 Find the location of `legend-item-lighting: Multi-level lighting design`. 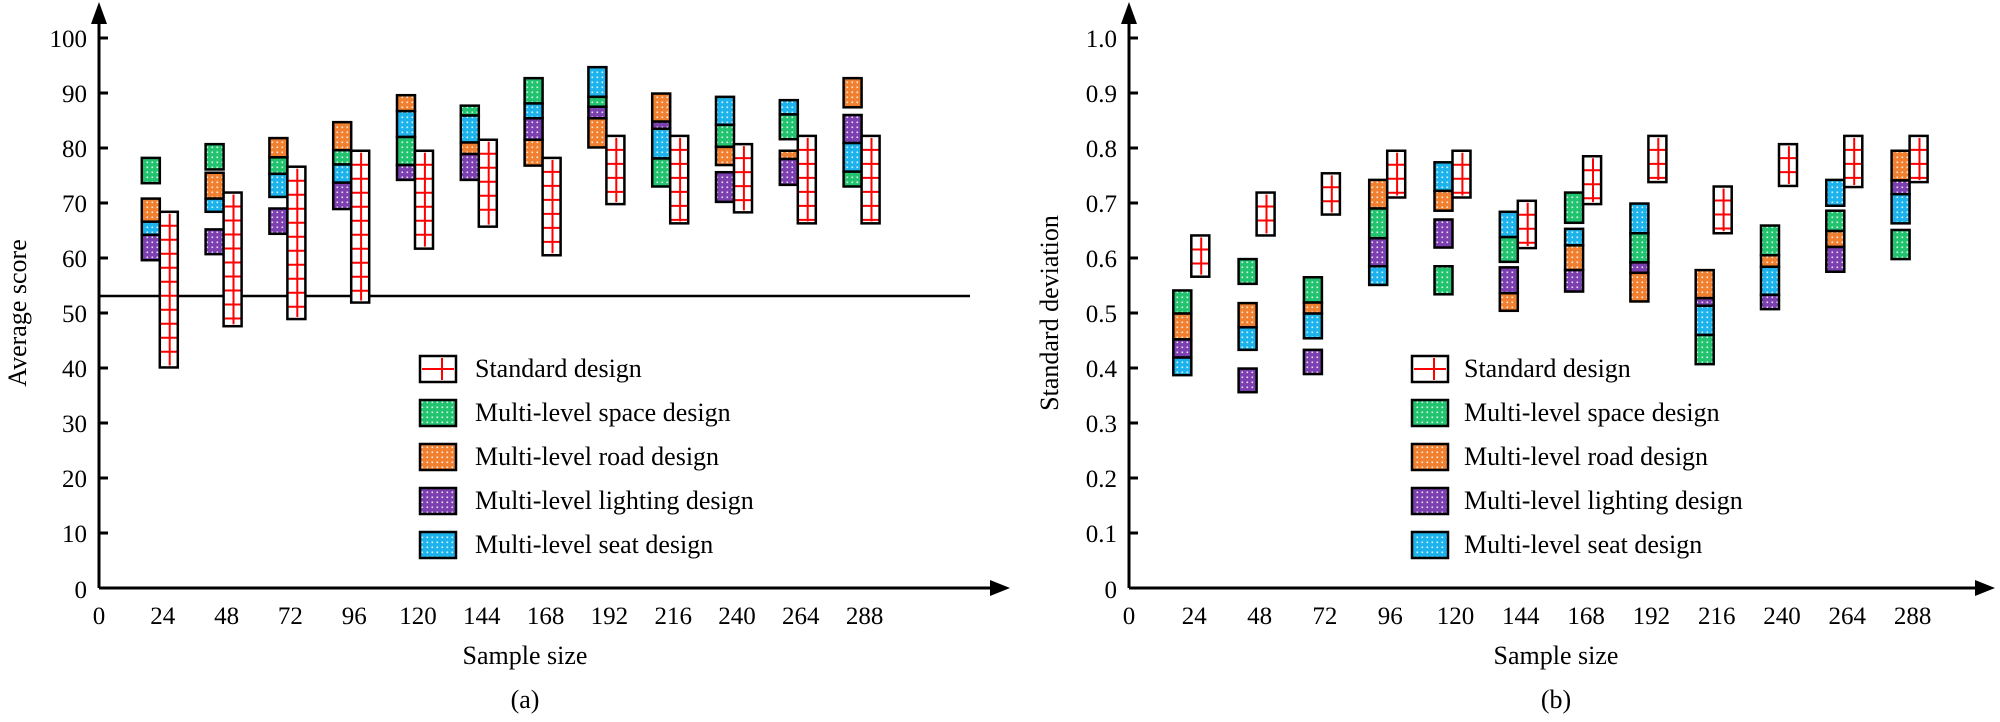

legend-item-lighting: Multi-level lighting design is located at coordinates (586, 501).